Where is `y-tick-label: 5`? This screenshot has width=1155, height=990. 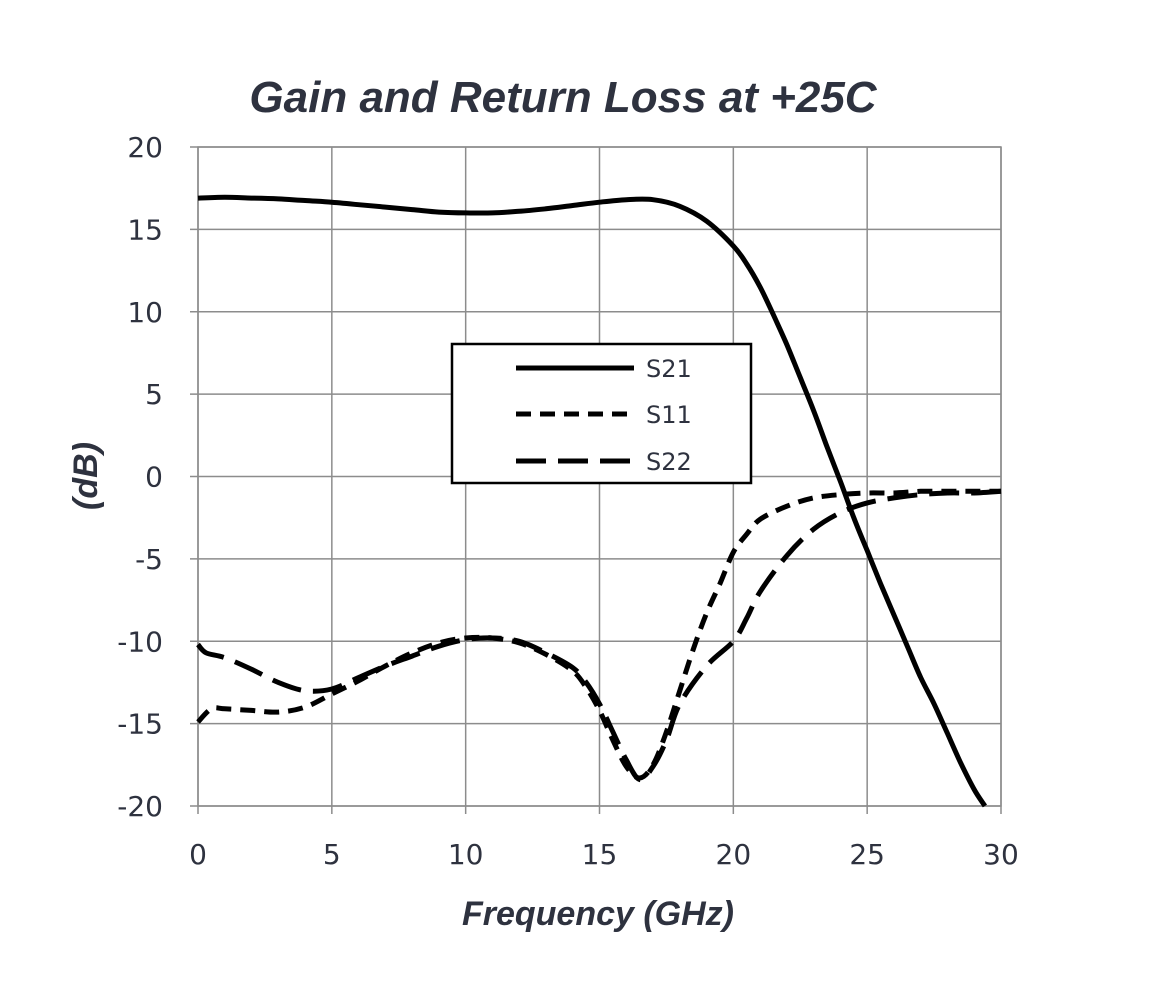 y-tick-label: 5 is located at coordinates (154, 394).